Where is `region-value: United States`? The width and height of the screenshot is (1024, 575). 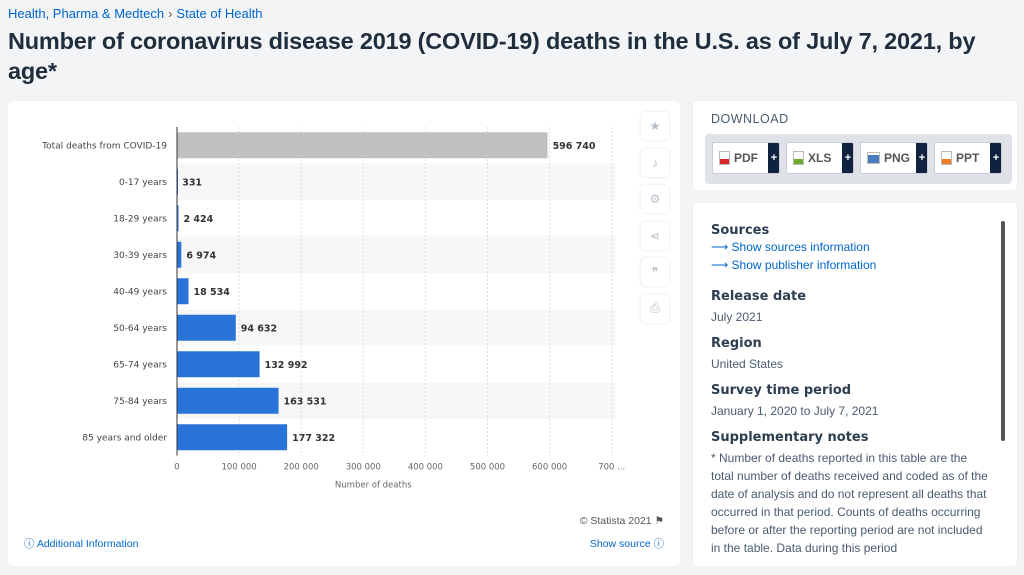 region-value: United States is located at coordinates (747, 364).